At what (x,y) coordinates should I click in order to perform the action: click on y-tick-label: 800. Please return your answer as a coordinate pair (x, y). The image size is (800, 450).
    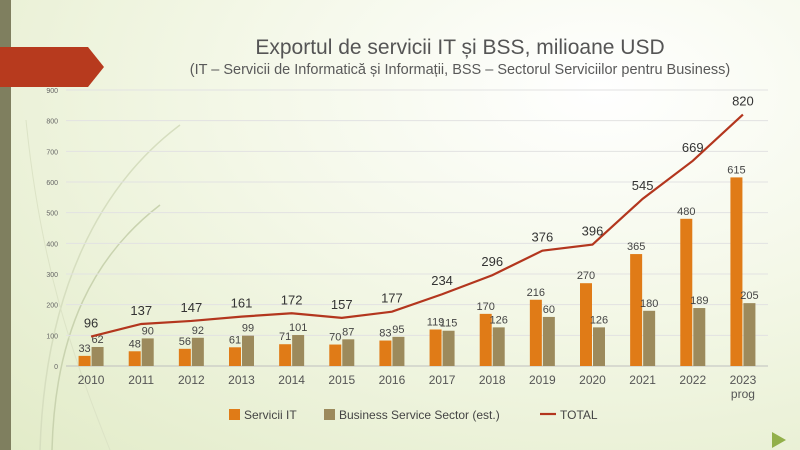
    Looking at the image, I should click on (52, 122).